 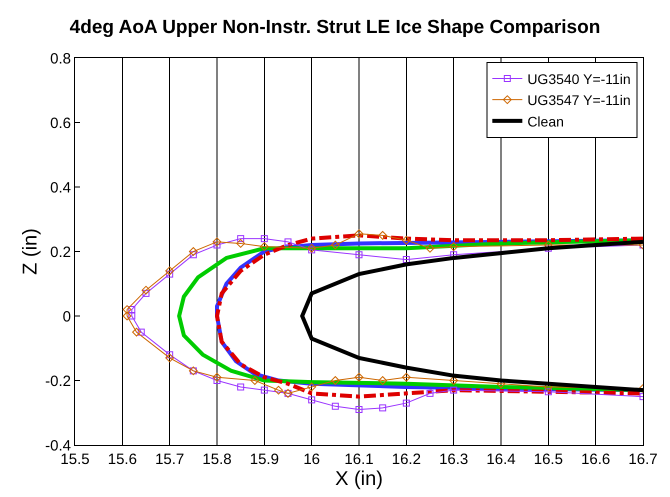 What do you see at coordinates (406, 459) in the screenshot?
I see `x-tick-label: 16.2` at bounding box center [406, 459].